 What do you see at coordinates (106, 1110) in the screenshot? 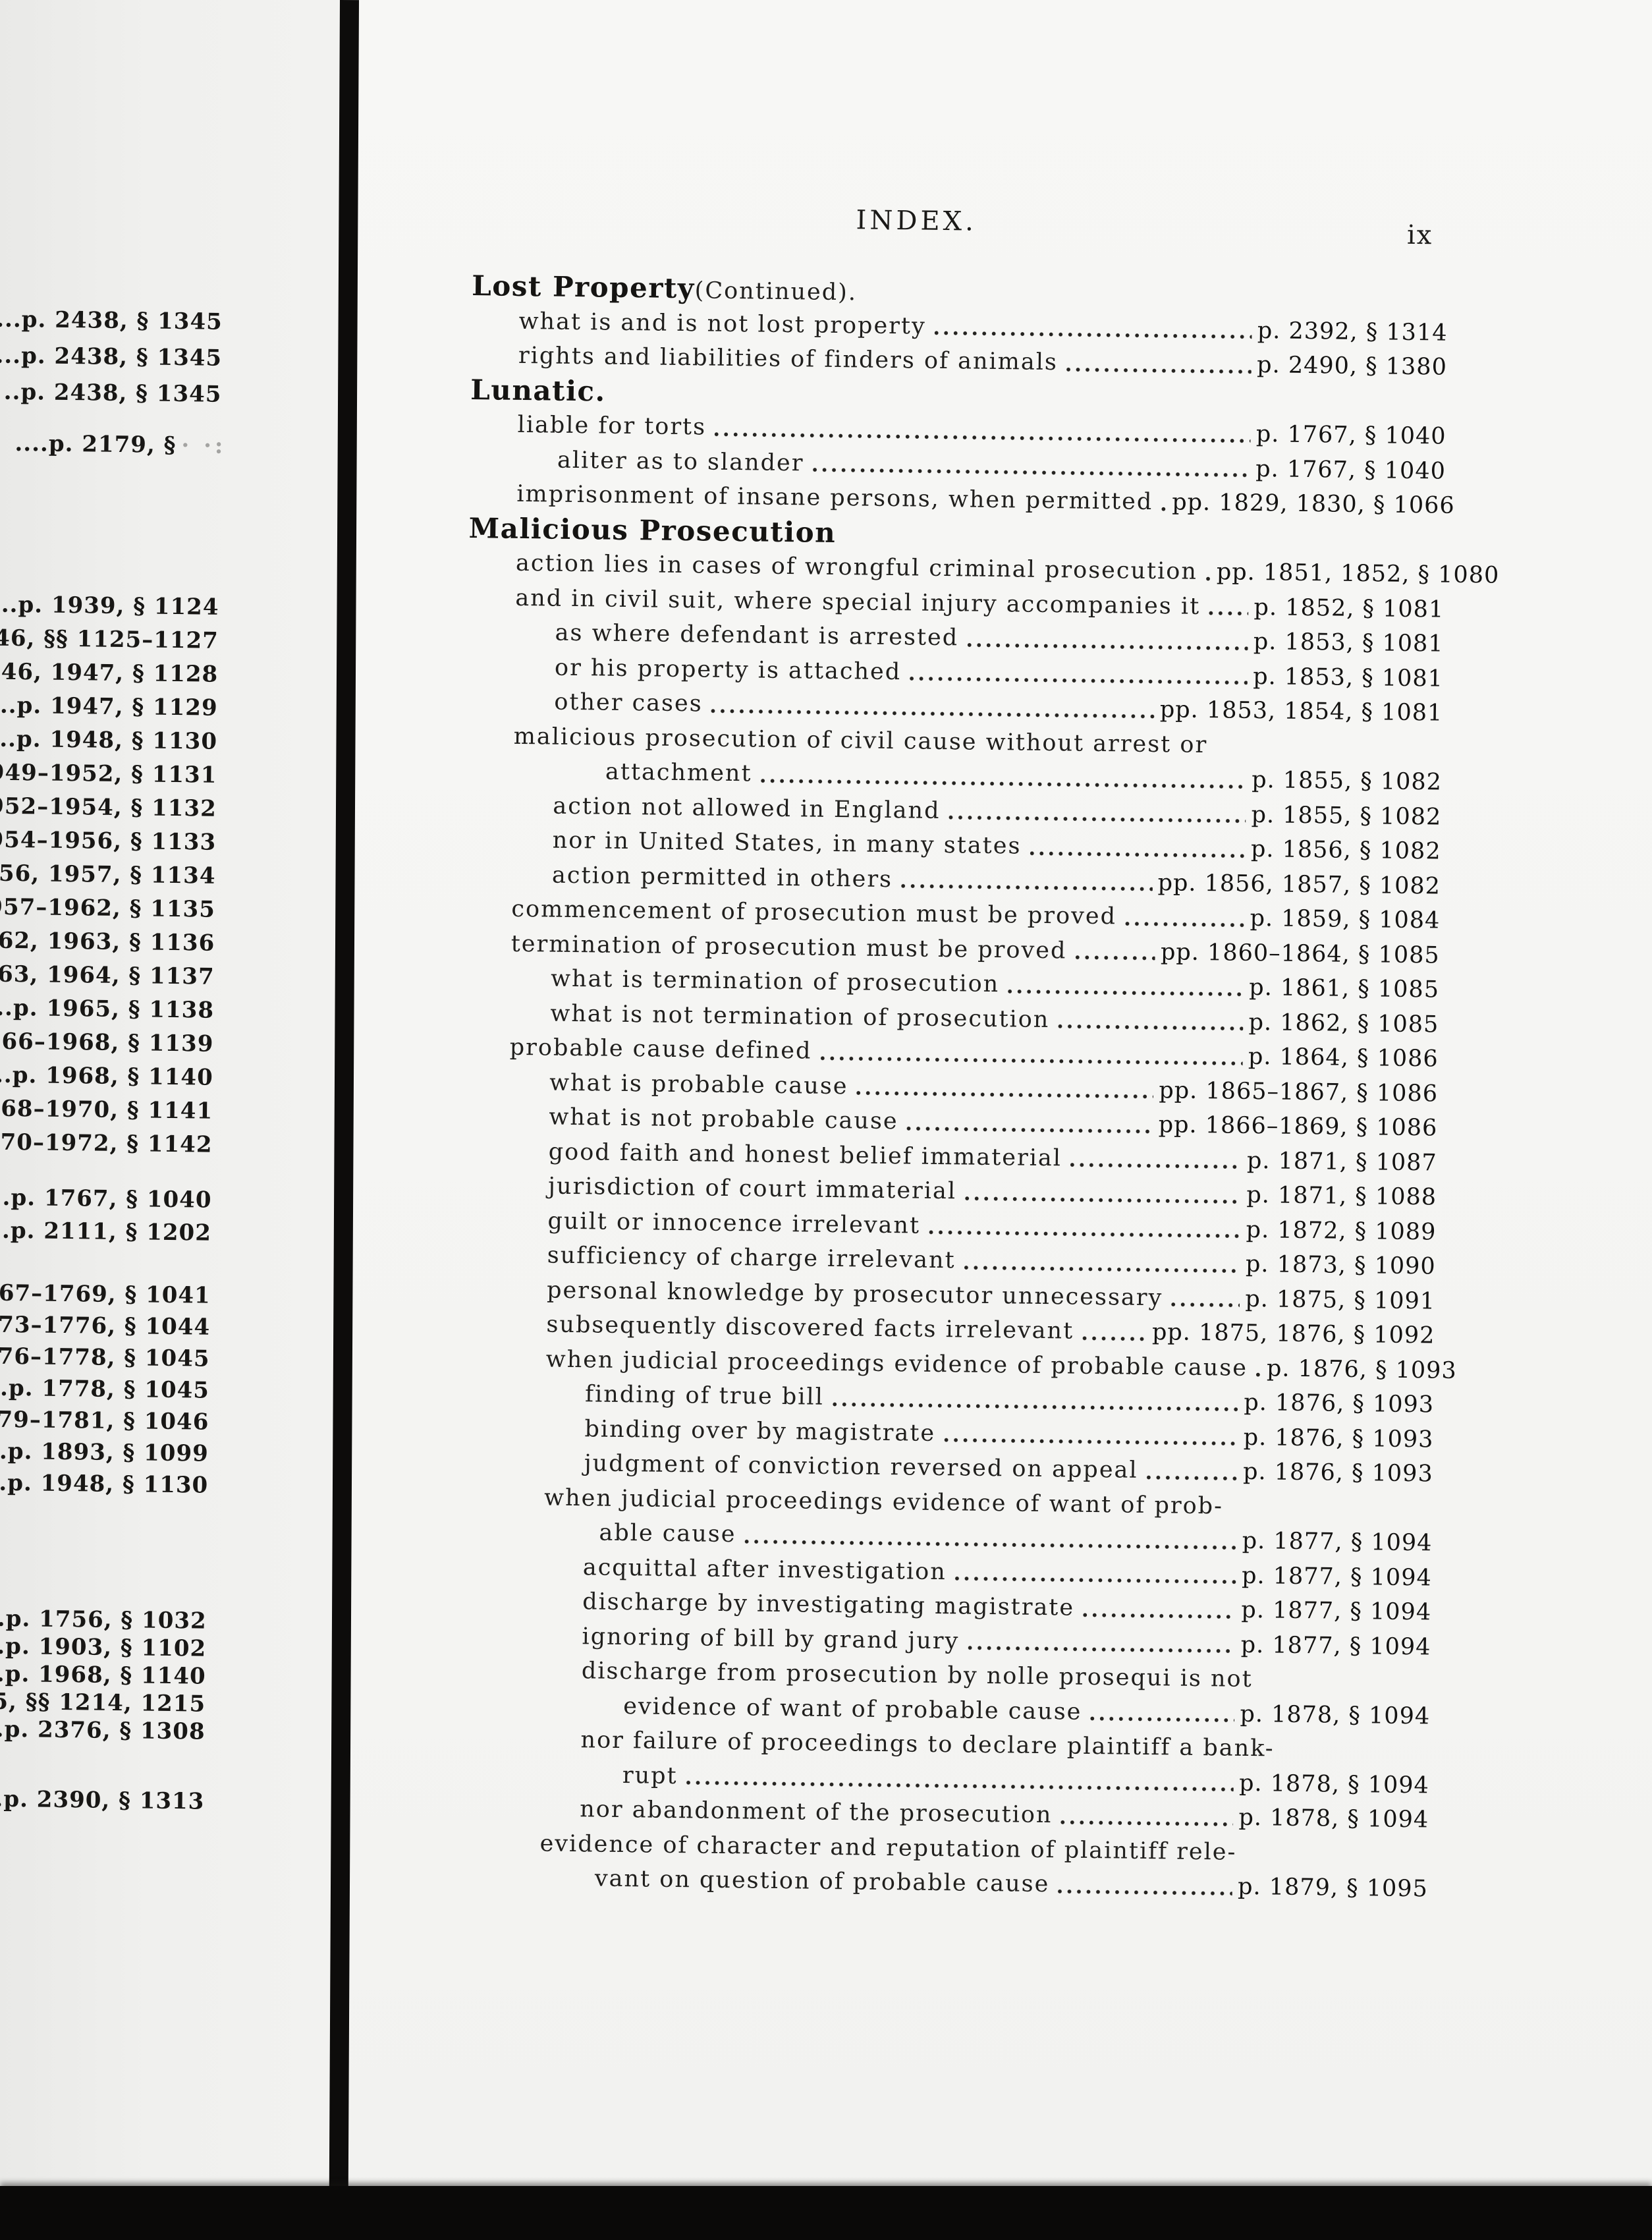
I see `reference-text: 1968–1970, § 1141` at bounding box center [106, 1110].